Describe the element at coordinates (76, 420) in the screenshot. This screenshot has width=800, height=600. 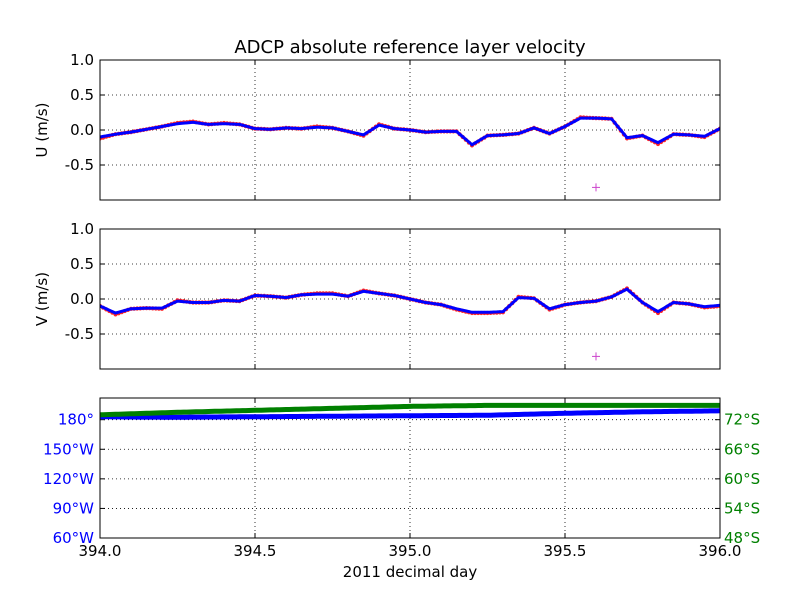
I see `longitude-tick-label: 180°` at that location.